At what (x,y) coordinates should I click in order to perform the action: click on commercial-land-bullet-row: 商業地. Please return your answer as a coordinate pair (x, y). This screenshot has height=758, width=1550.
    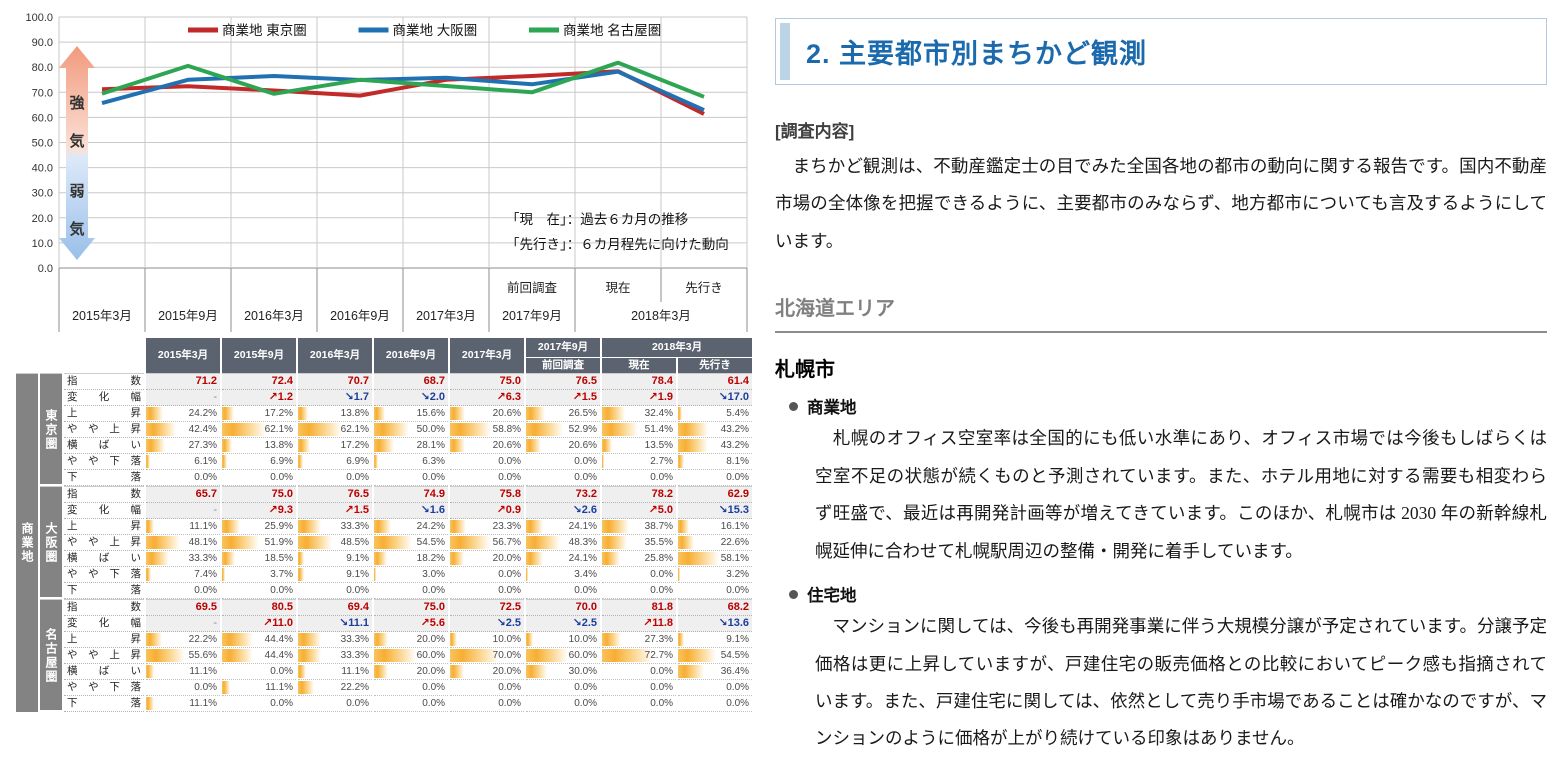
    Looking at the image, I should click on (1168, 406).